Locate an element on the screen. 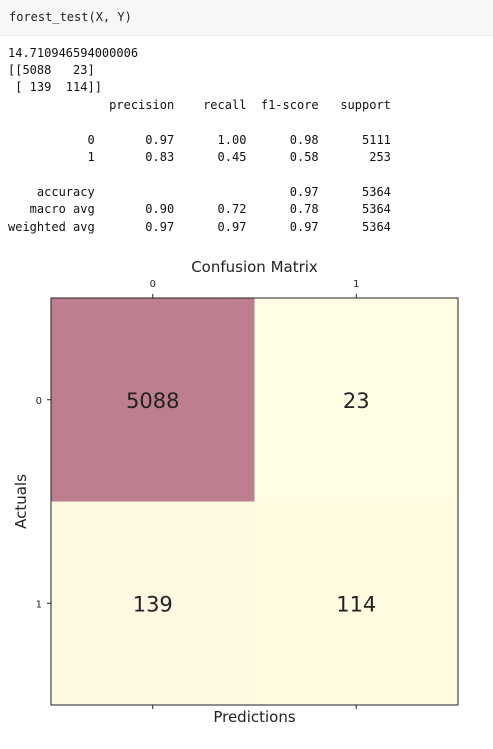 The width and height of the screenshot is (493, 749). x-axis-label: Predictions is located at coordinates (254, 717).